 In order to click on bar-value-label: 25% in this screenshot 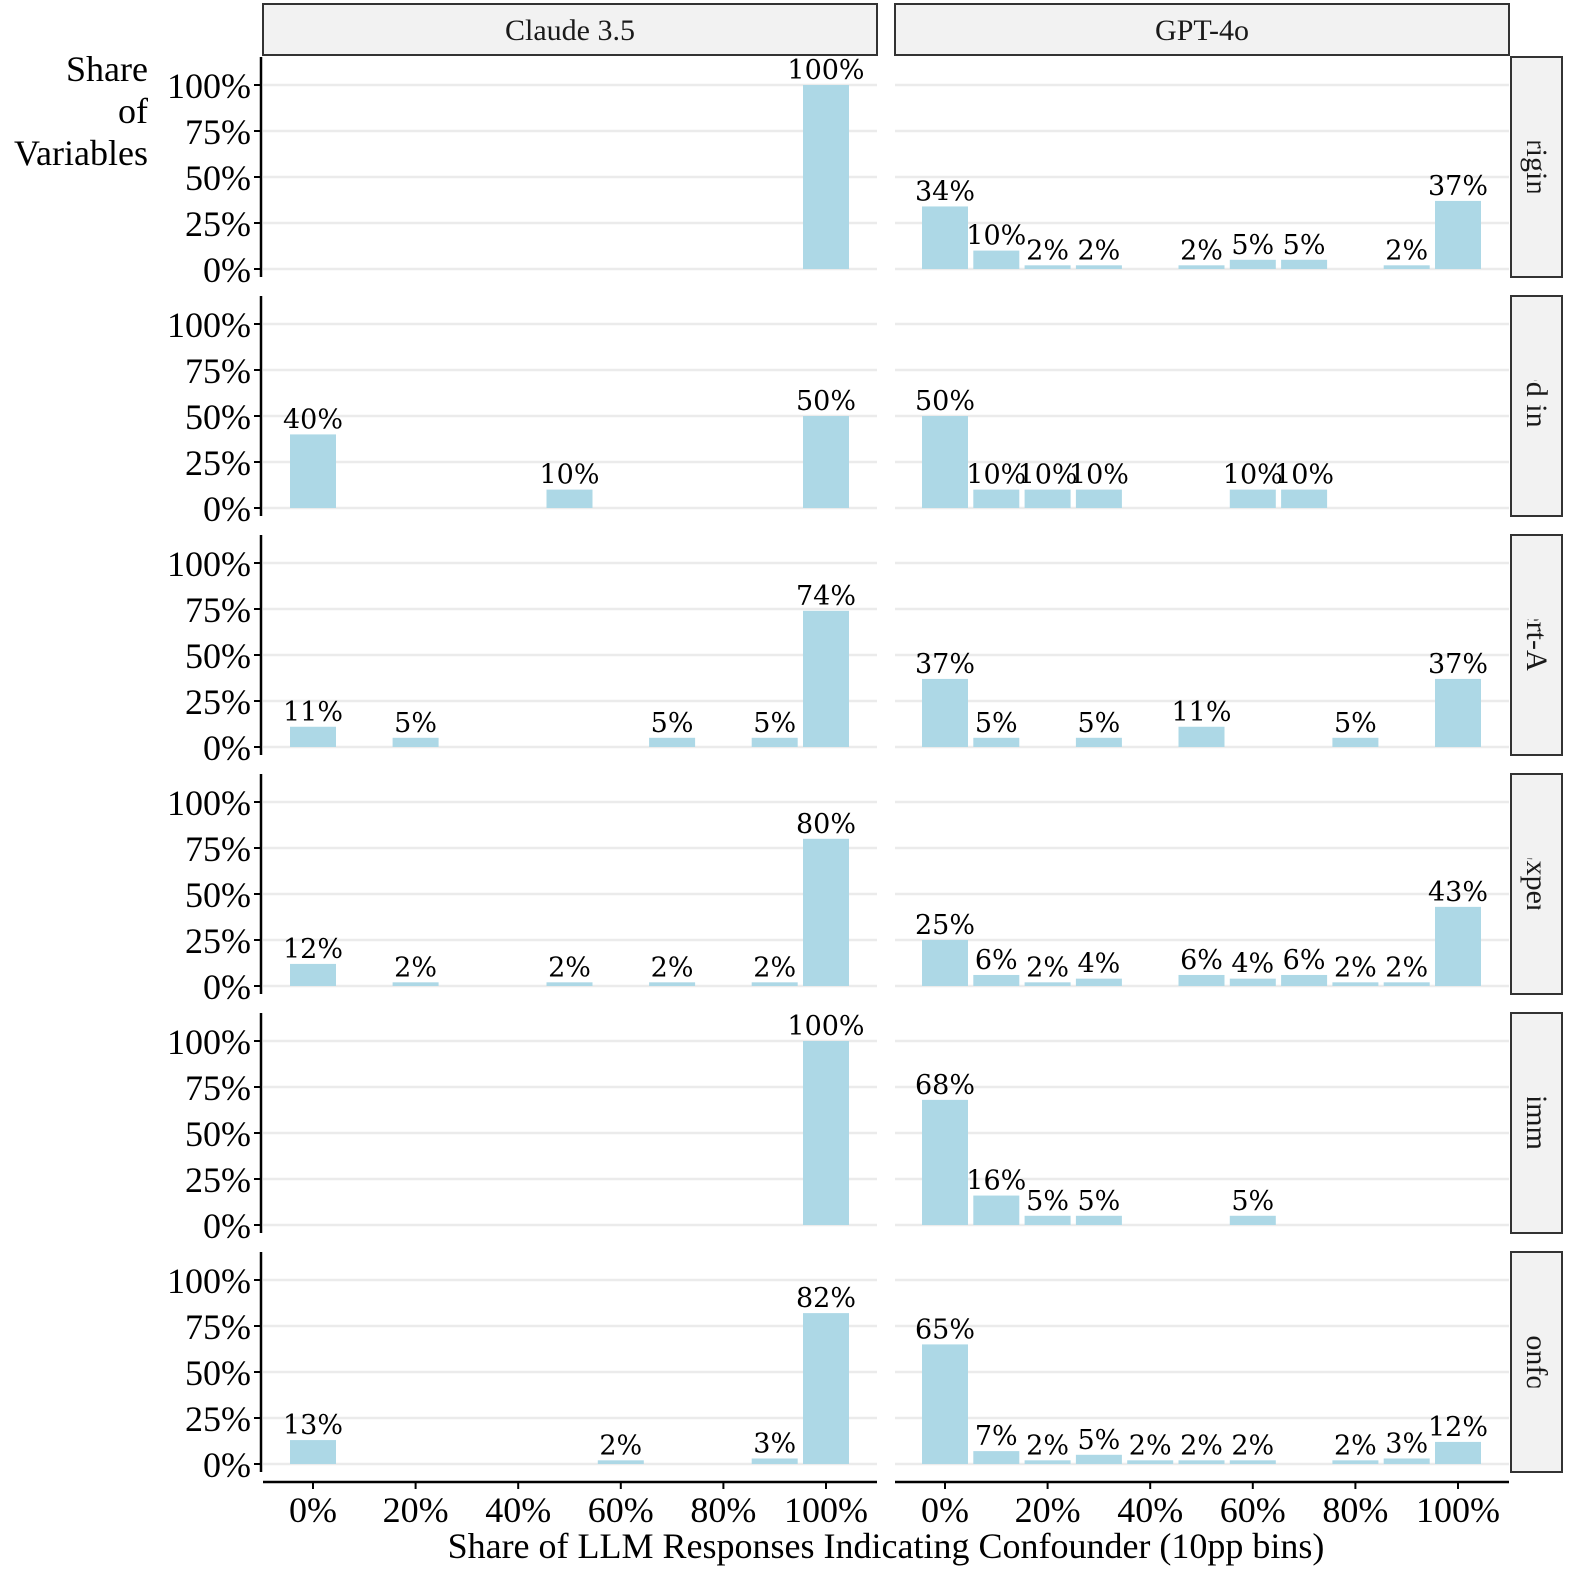, I will do `click(945, 925)`.